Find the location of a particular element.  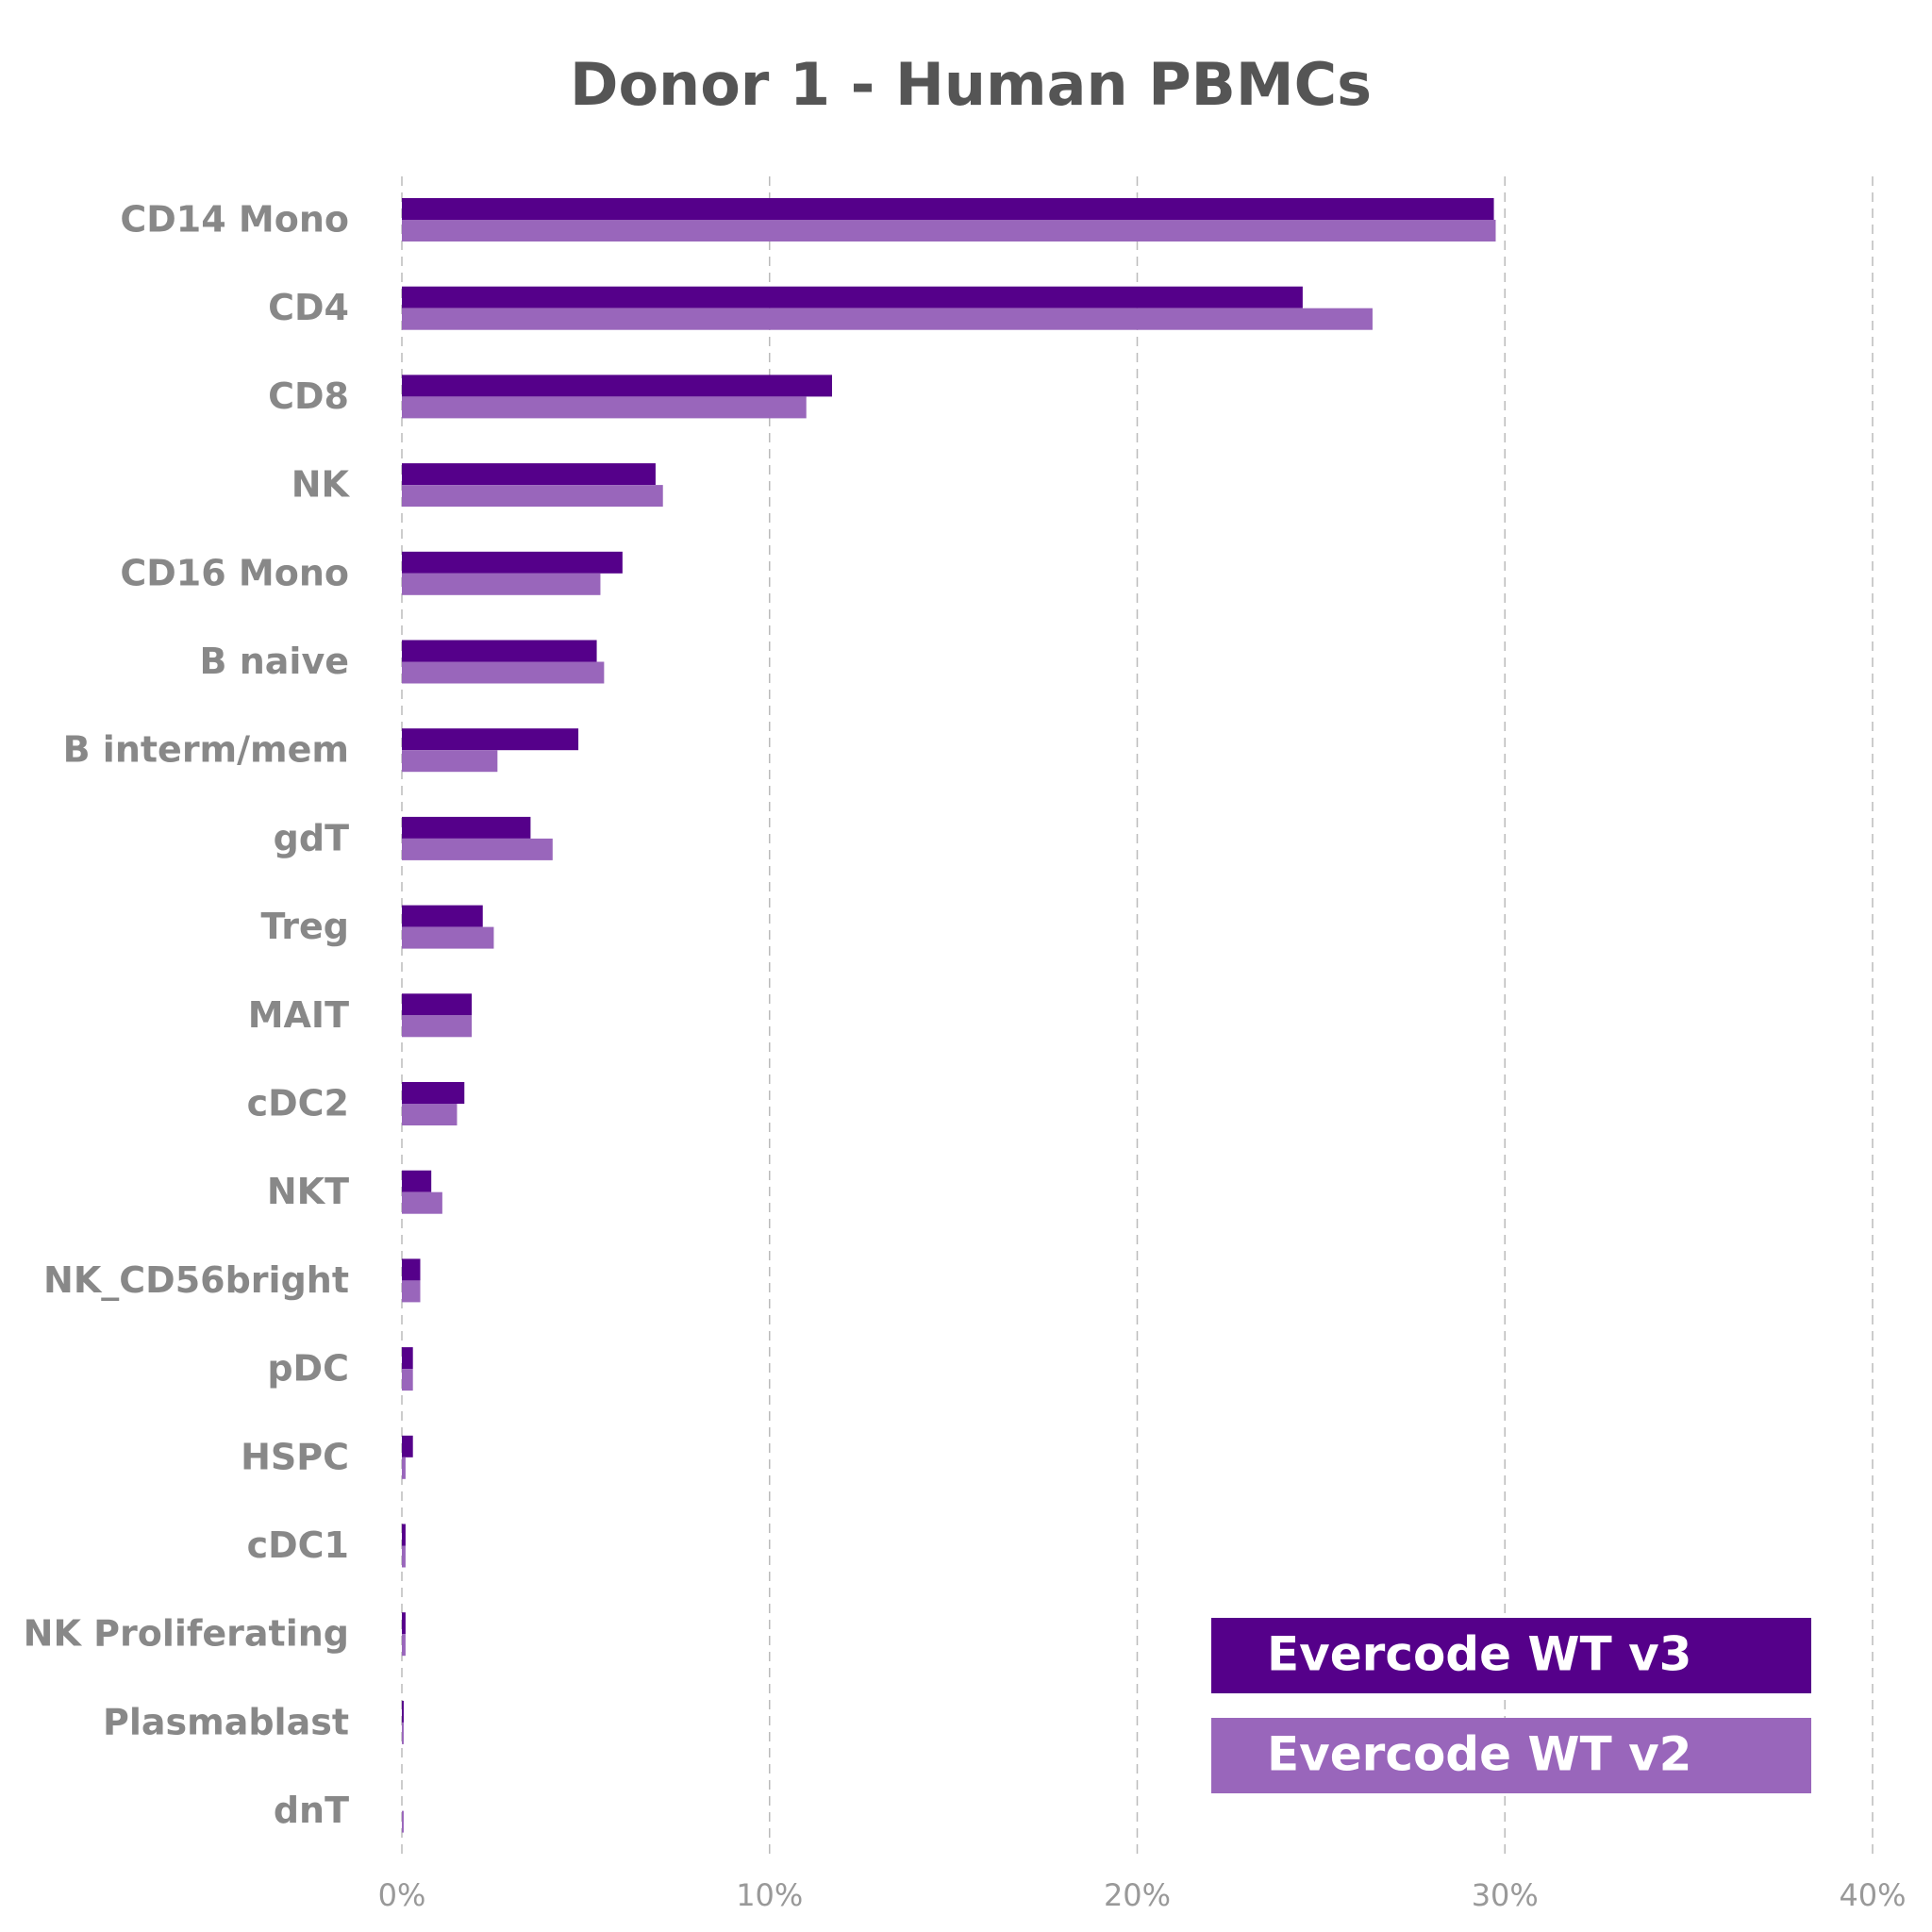

y-tick-label: CD8 is located at coordinates (309, 396).